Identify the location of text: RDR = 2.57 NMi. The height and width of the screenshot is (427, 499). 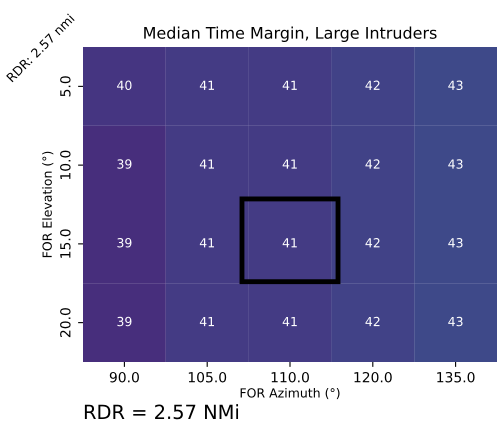
(161, 412).